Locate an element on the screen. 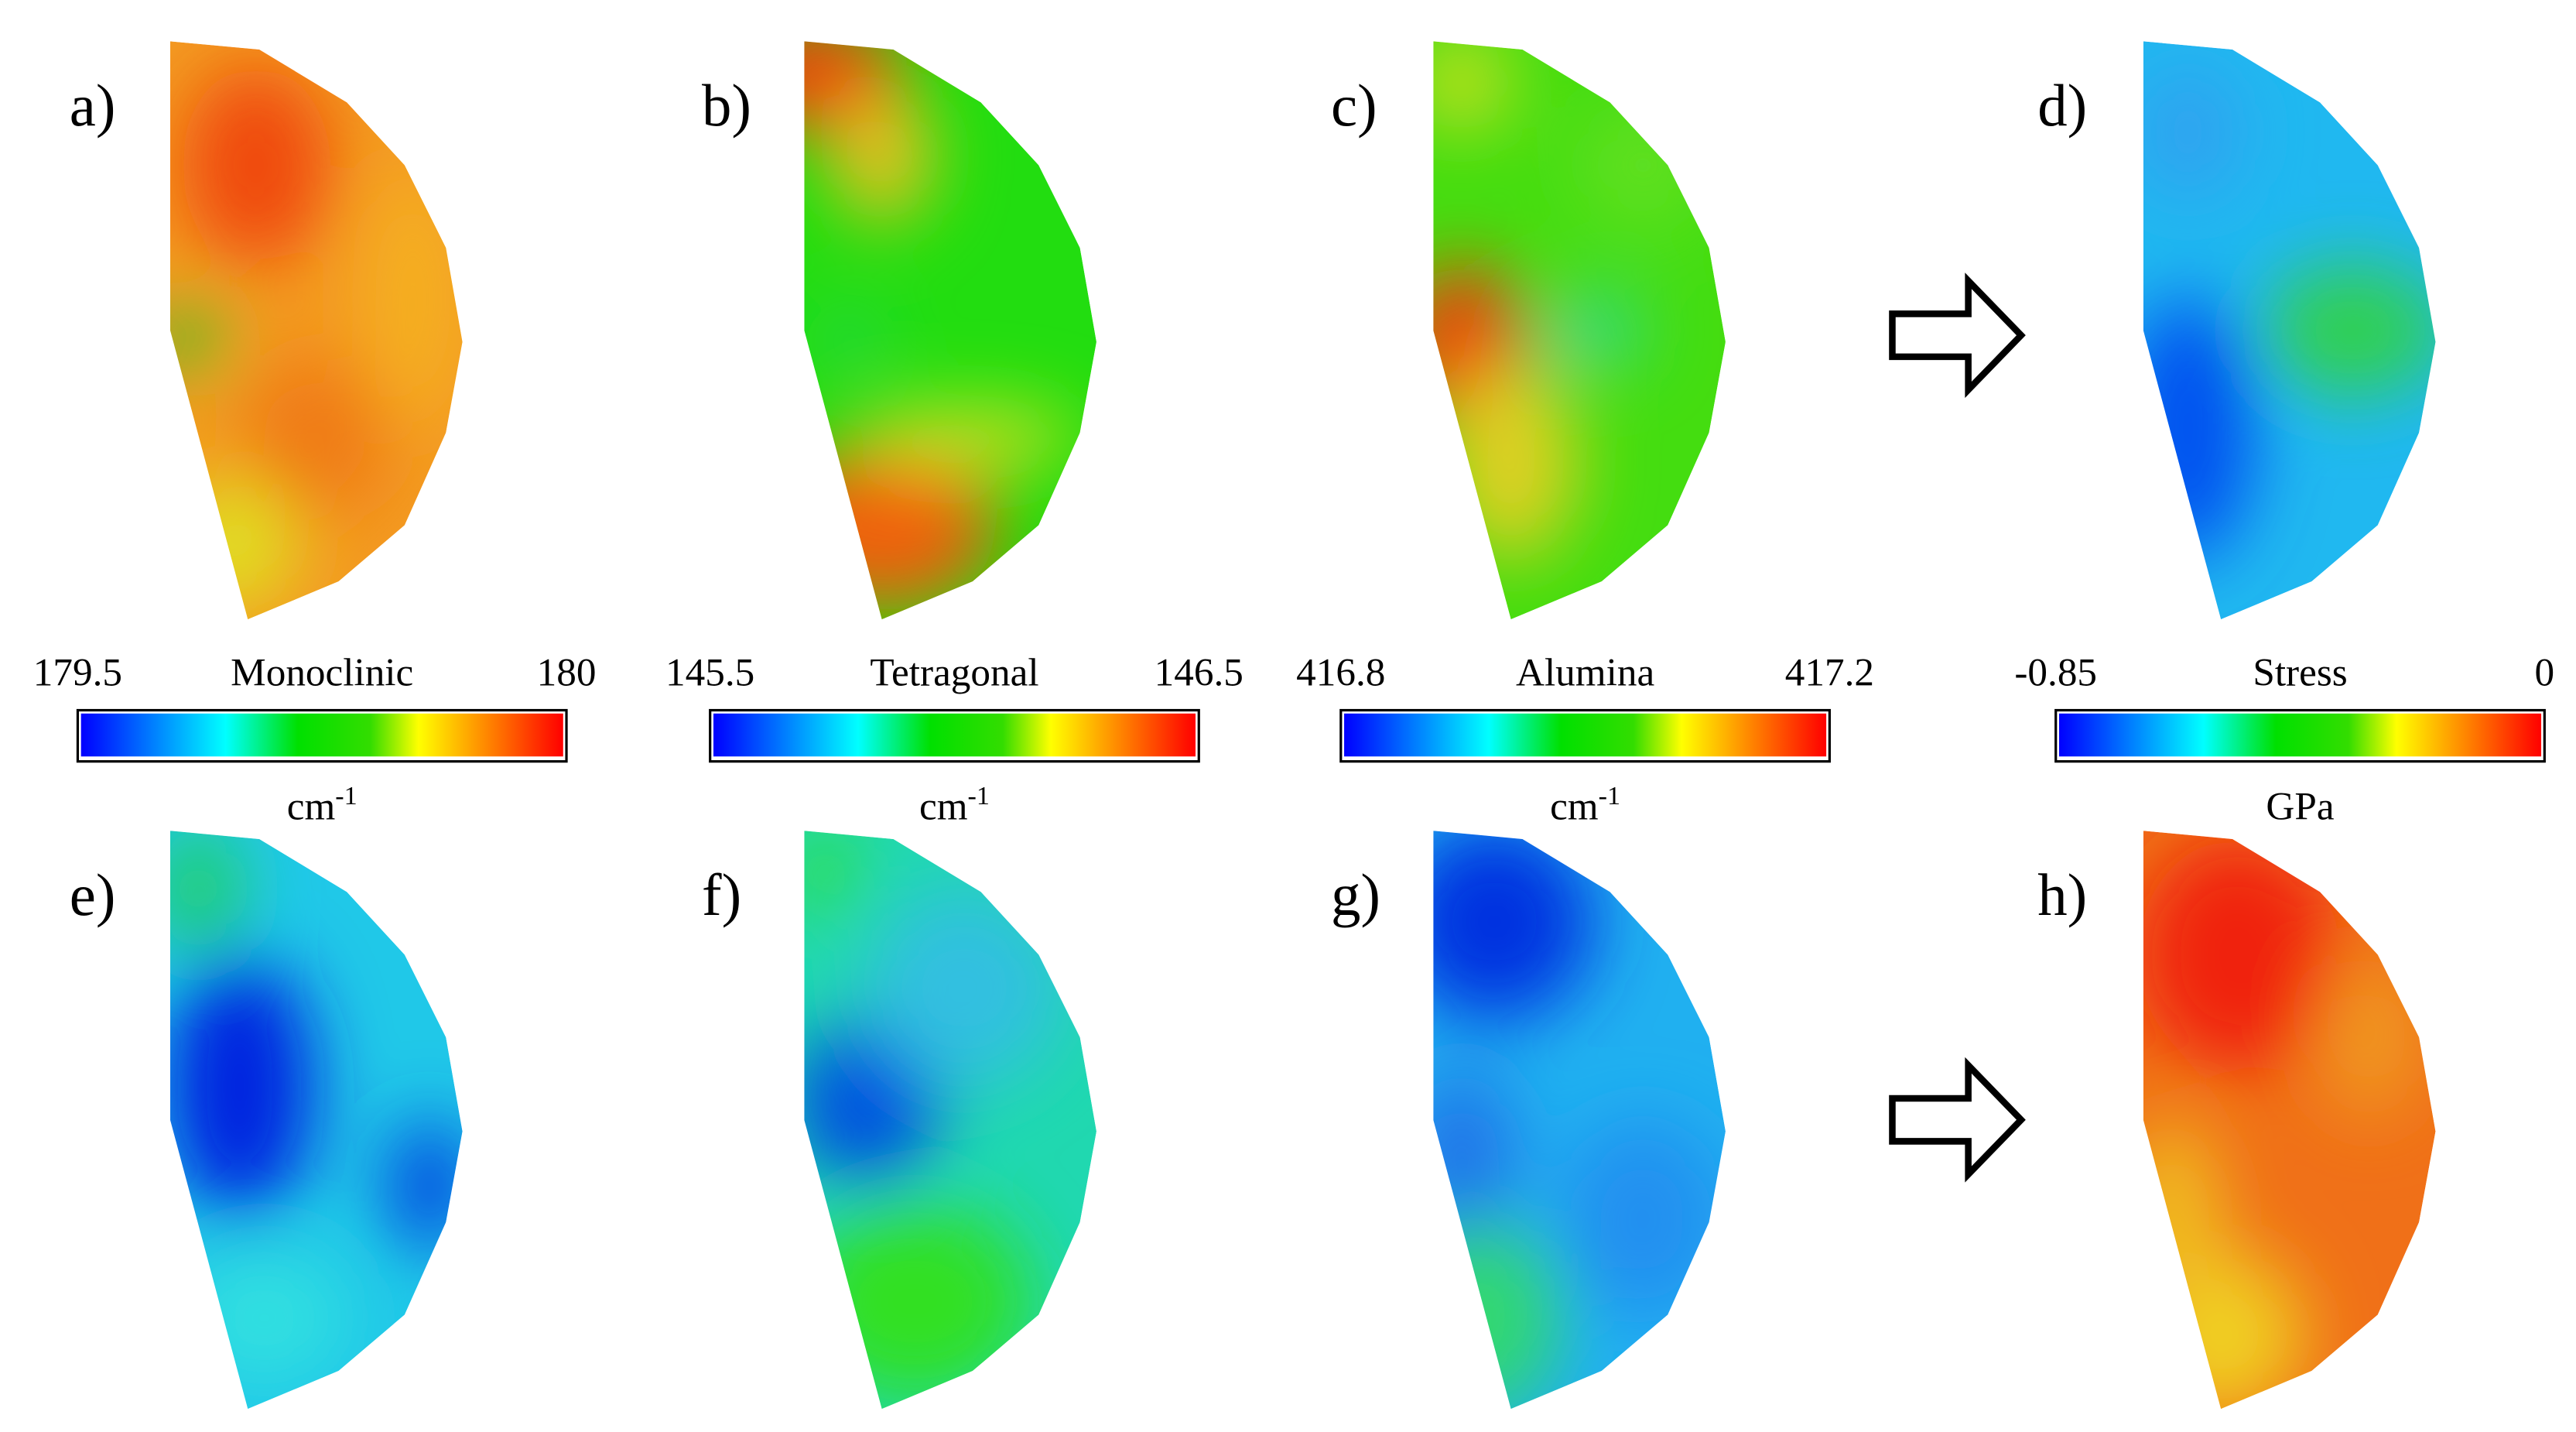 The image size is (2576, 1432). colorbar-title: Alumina is located at coordinates (1585, 673).